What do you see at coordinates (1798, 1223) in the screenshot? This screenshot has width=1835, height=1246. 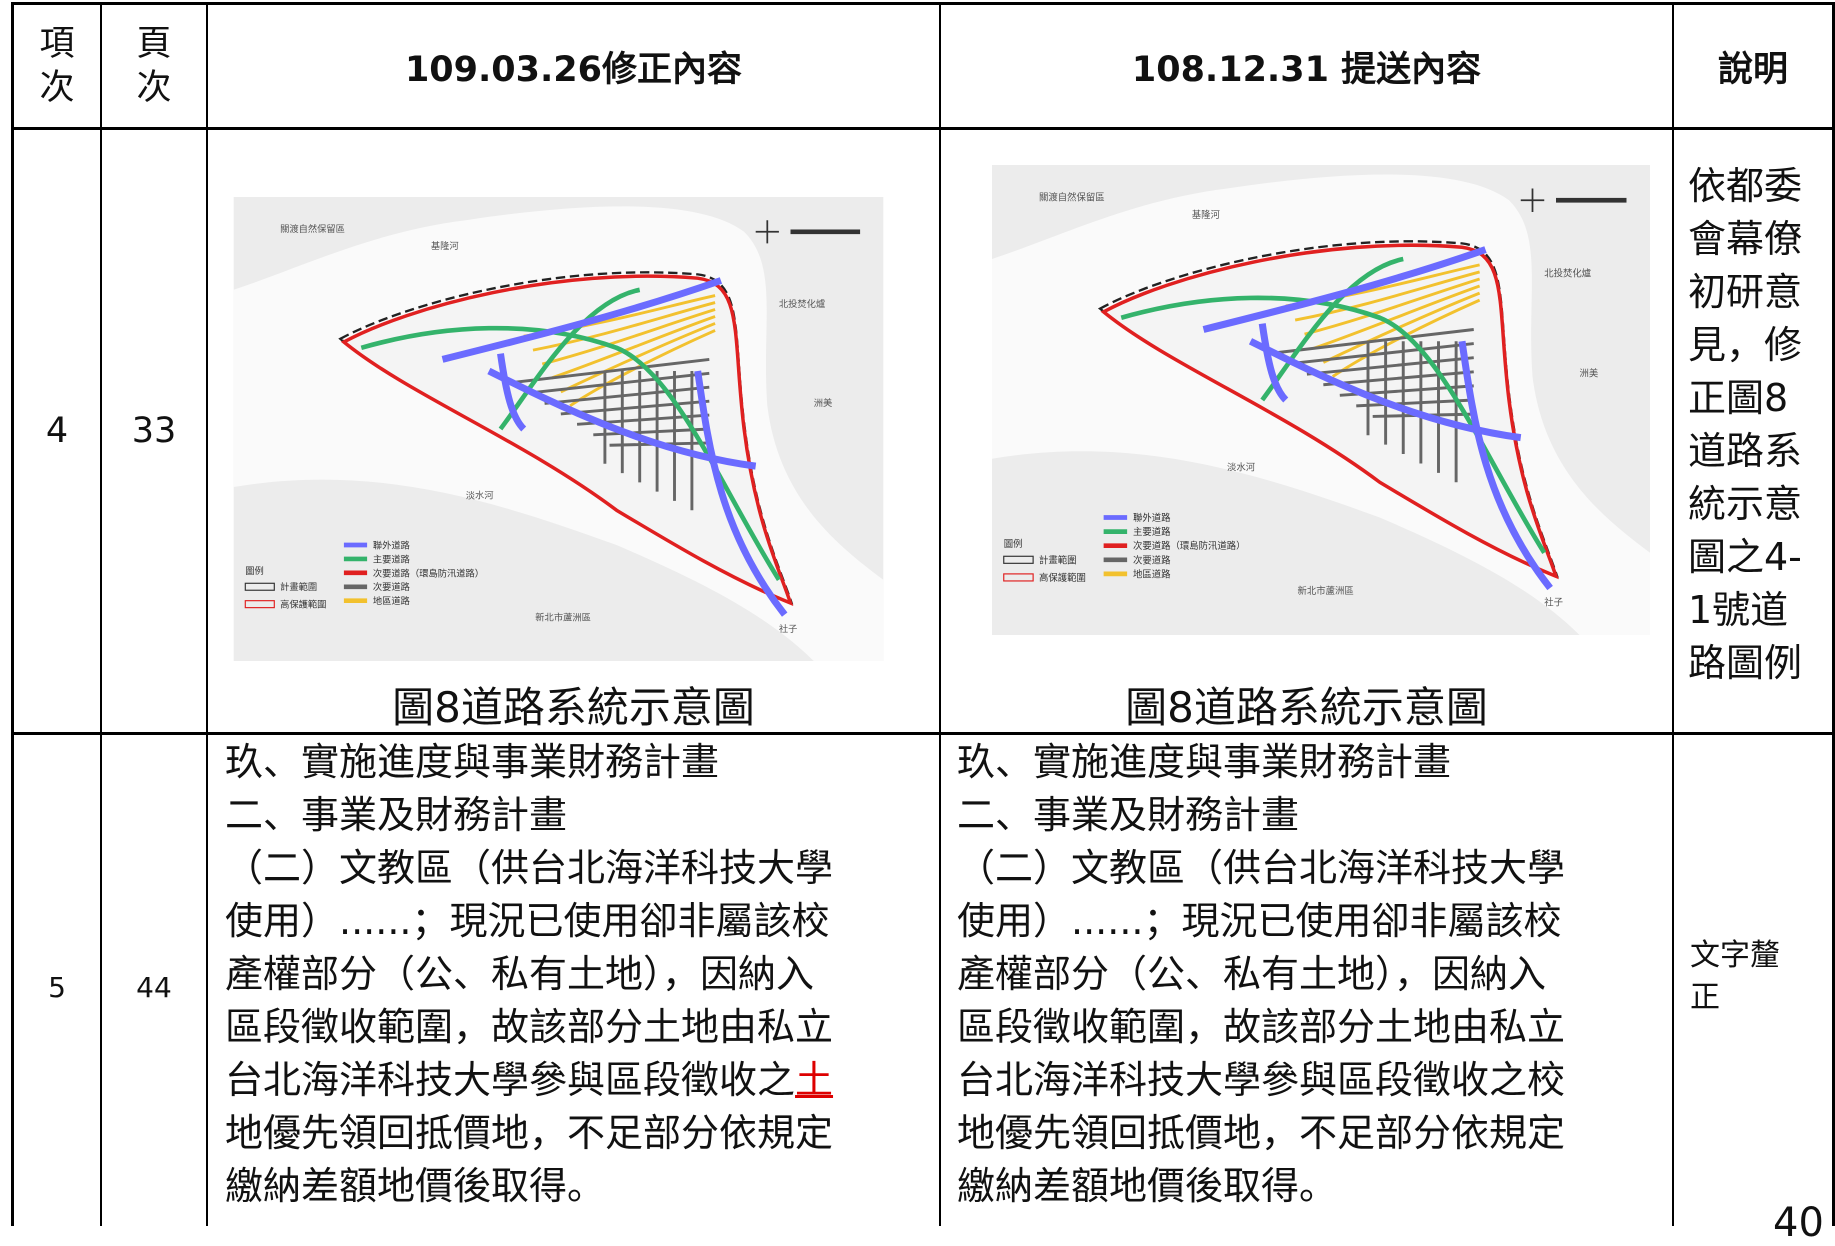 I see `page-number: 40` at bounding box center [1798, 1223].